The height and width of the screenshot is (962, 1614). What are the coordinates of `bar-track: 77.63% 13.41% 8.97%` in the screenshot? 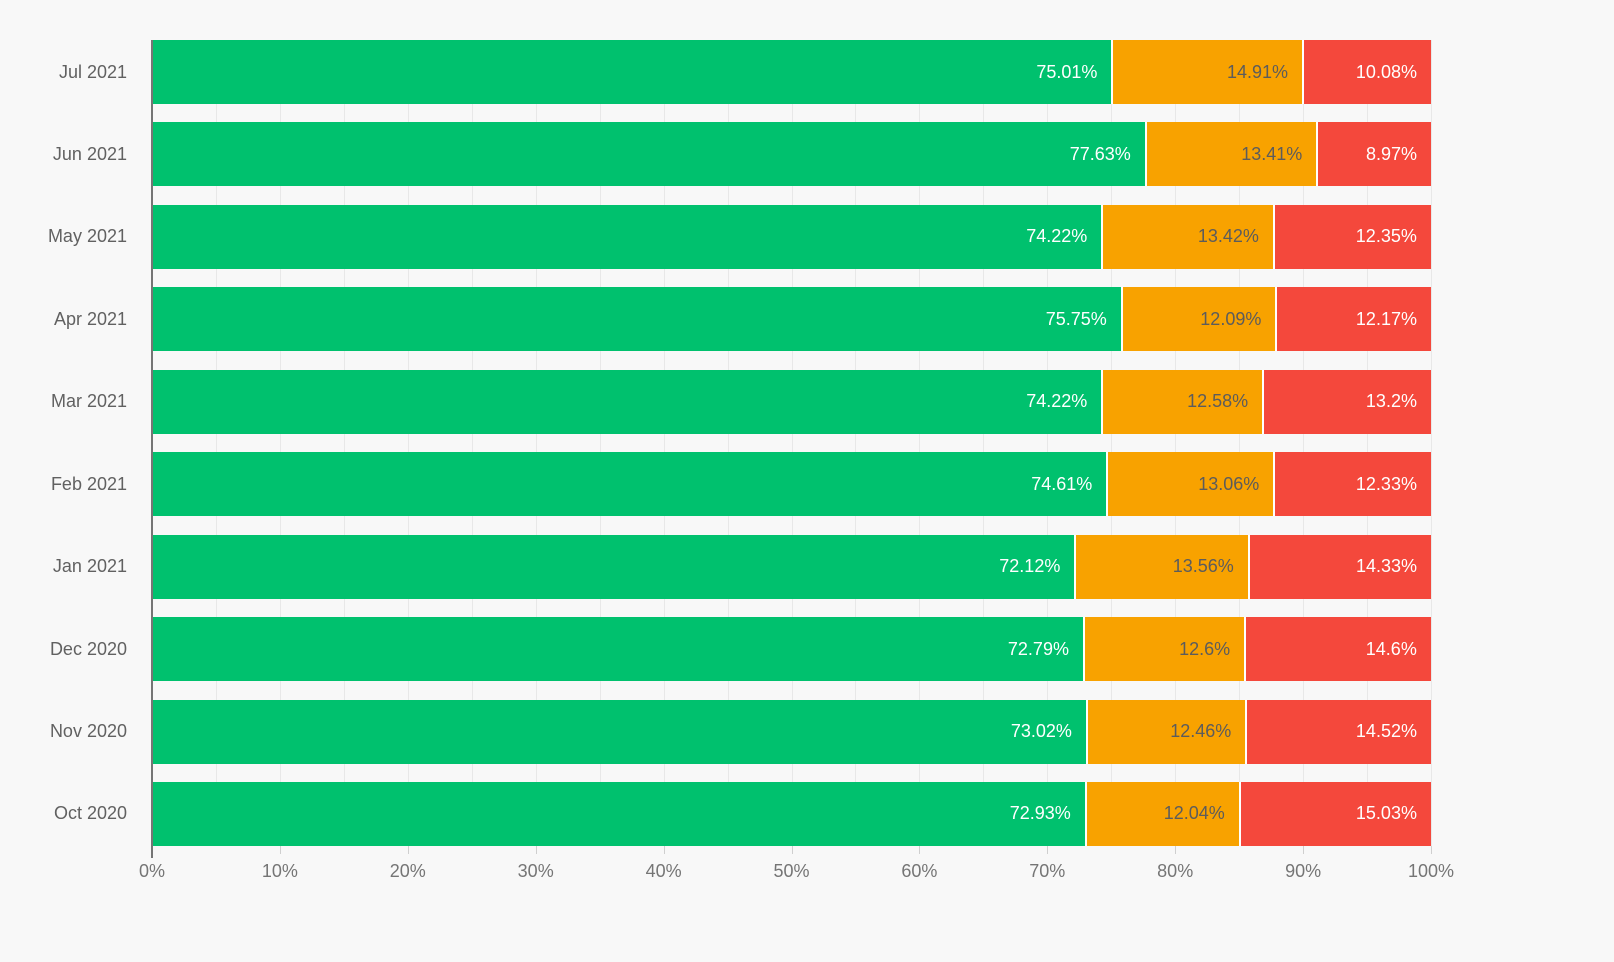 It's located at (791, 154).